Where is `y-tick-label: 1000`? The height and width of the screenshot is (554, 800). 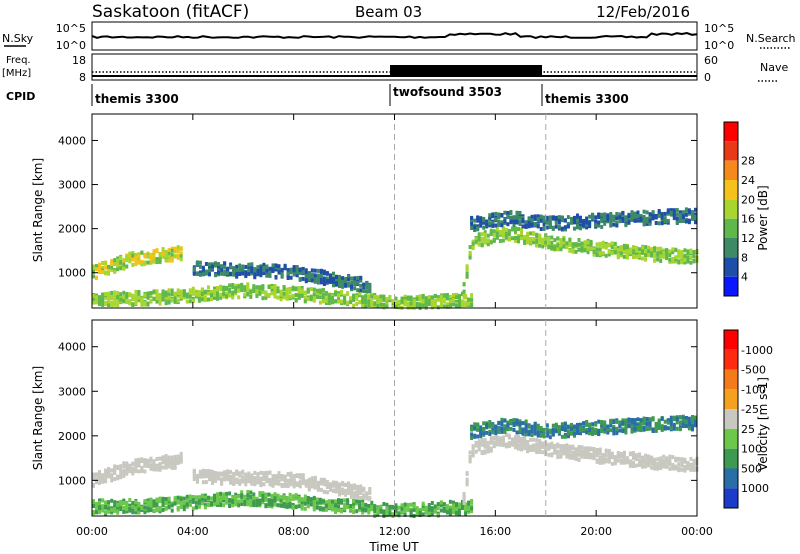 y-tick-label: 1000 is located at coordinates (72, 273).